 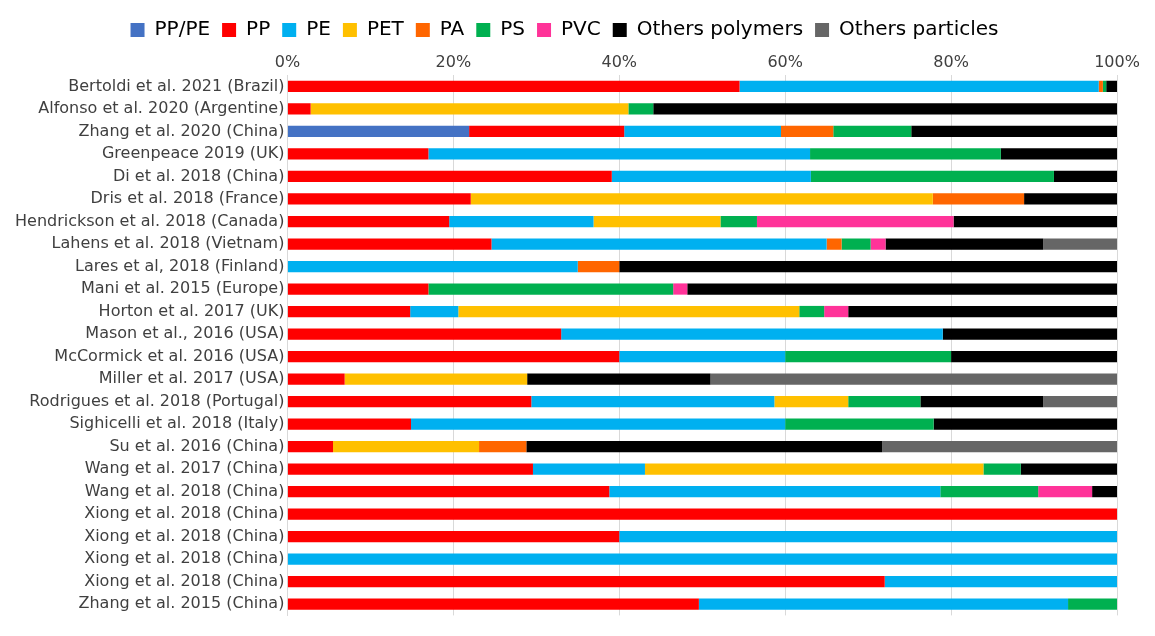 What do you see at coordinates (182, 288) in the screenshot?
I see `y-tick-label: Mani et al. 2015 (Europe)` at bounding box center [182, 288].